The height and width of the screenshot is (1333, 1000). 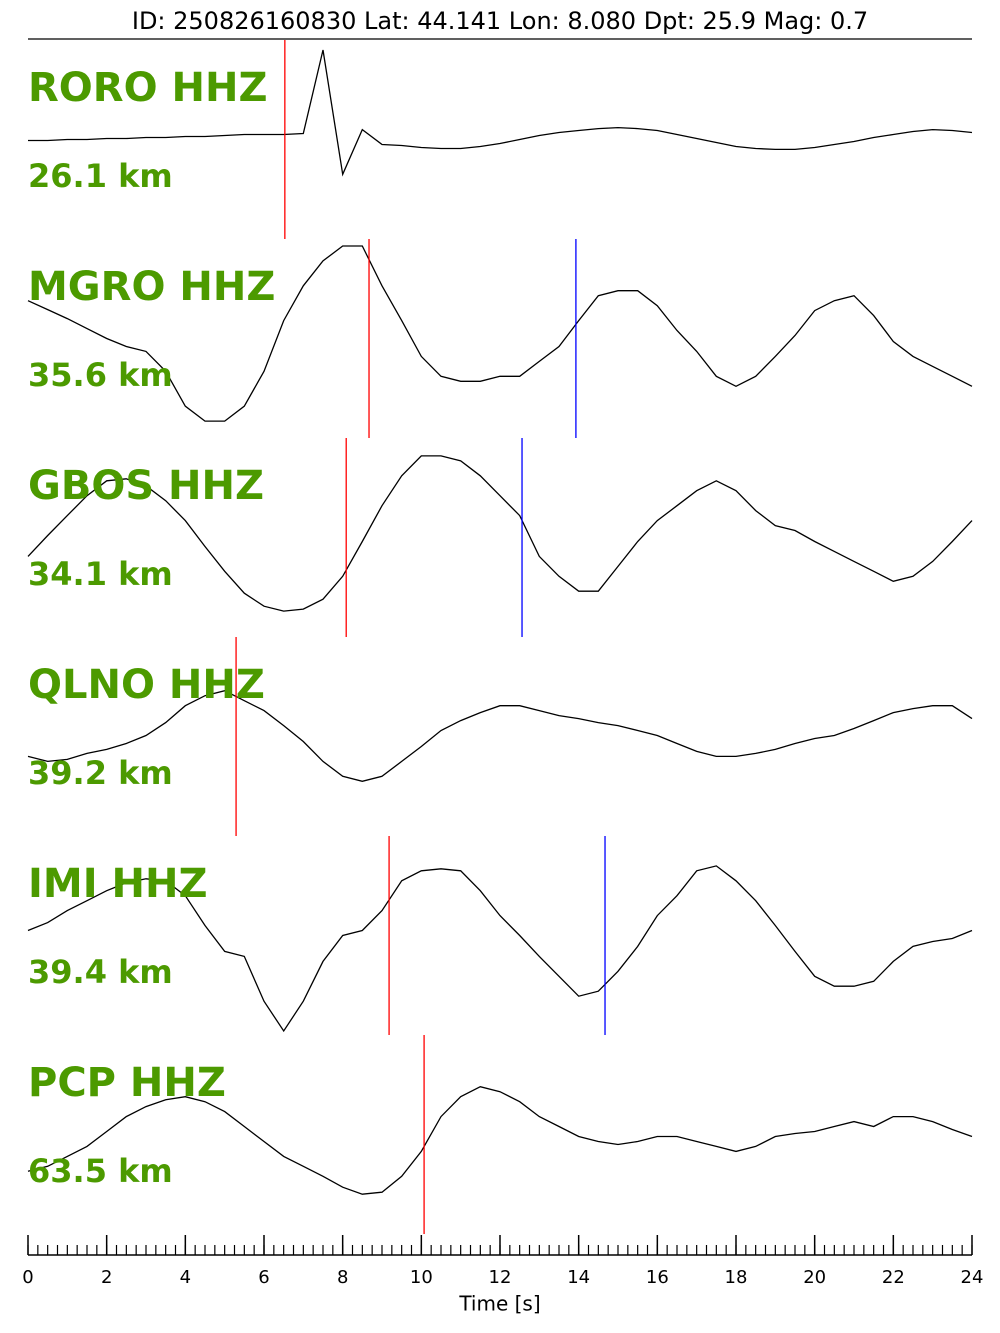 I want to click on x-tick-label: 6, so click(x=263, y=1277).